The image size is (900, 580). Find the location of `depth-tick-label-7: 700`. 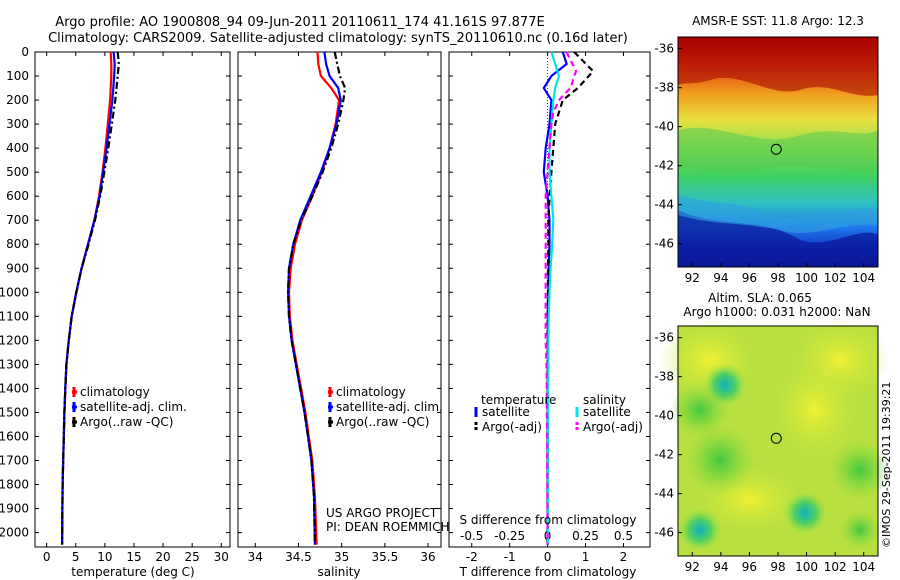

depth-tick-label-7: 700 is located at coordinates (17, 220).